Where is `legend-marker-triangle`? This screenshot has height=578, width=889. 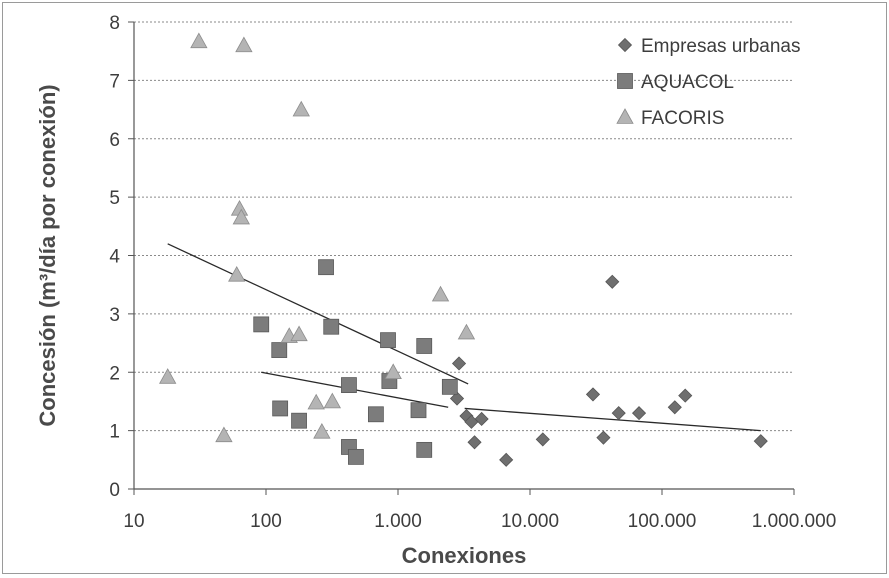
legend-marker-triangle is located at coordinates (625, 116).